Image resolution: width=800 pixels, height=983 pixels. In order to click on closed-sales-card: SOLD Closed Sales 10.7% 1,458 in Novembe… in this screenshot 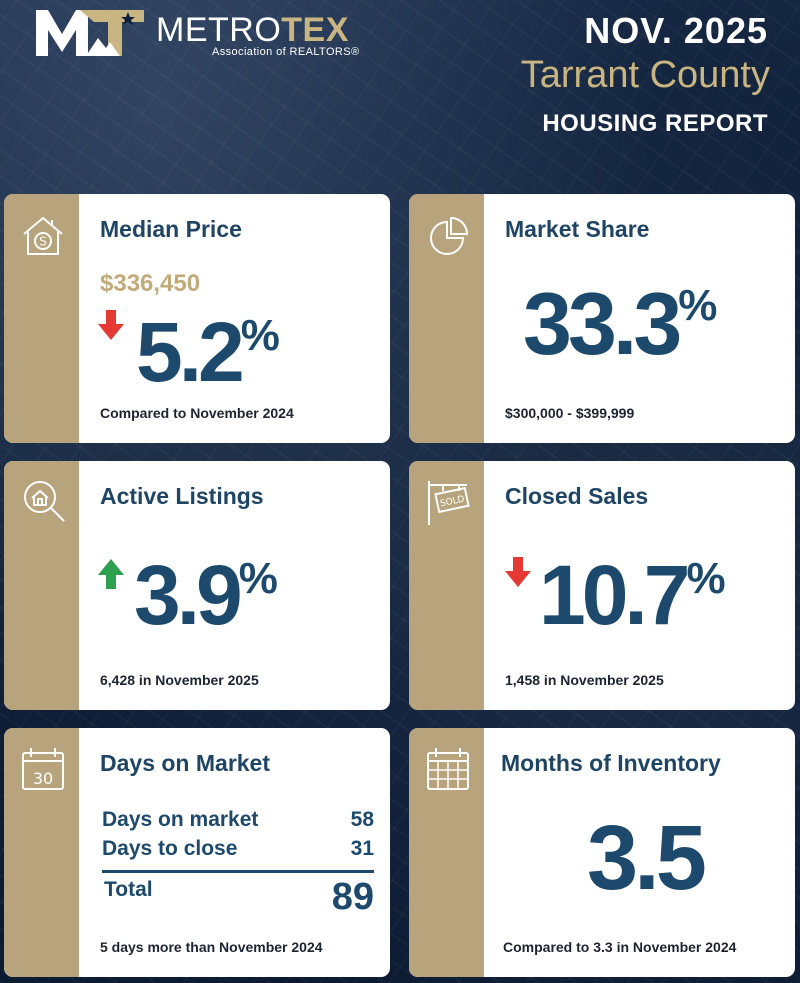, I will do `click(602, 585)`.